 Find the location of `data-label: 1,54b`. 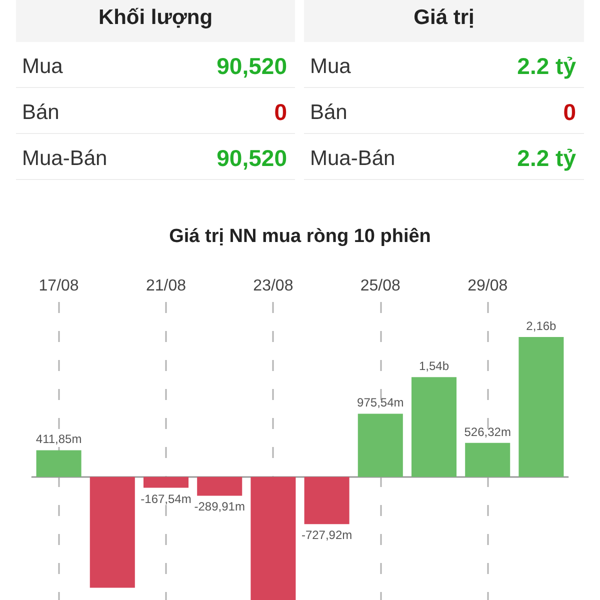

data-label: 1,54b is located at coordinates (434, 366).